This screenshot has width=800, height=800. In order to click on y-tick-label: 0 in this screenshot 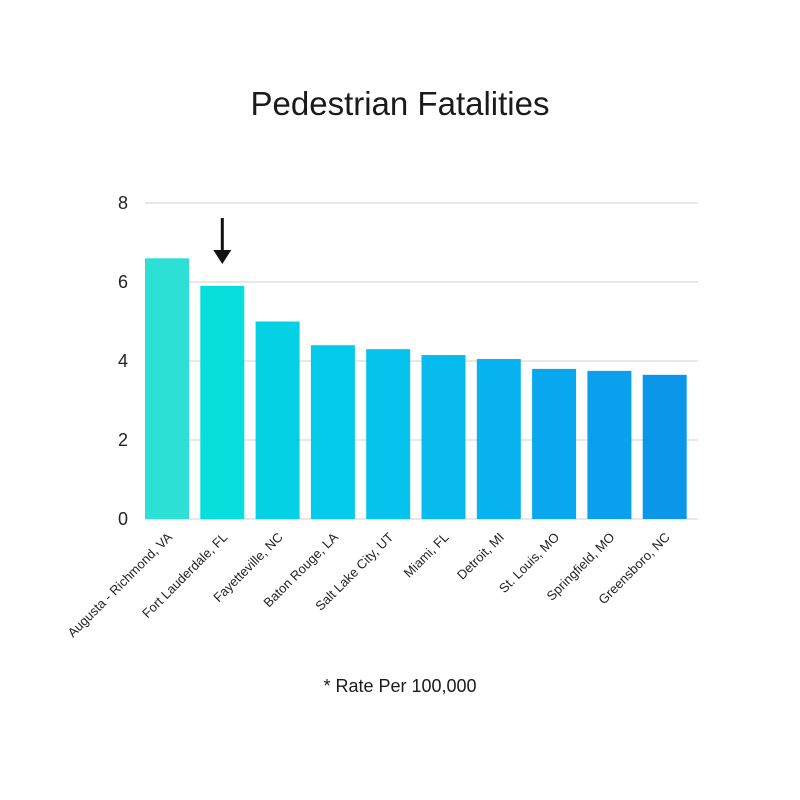, I will do `click(123, 519)`.